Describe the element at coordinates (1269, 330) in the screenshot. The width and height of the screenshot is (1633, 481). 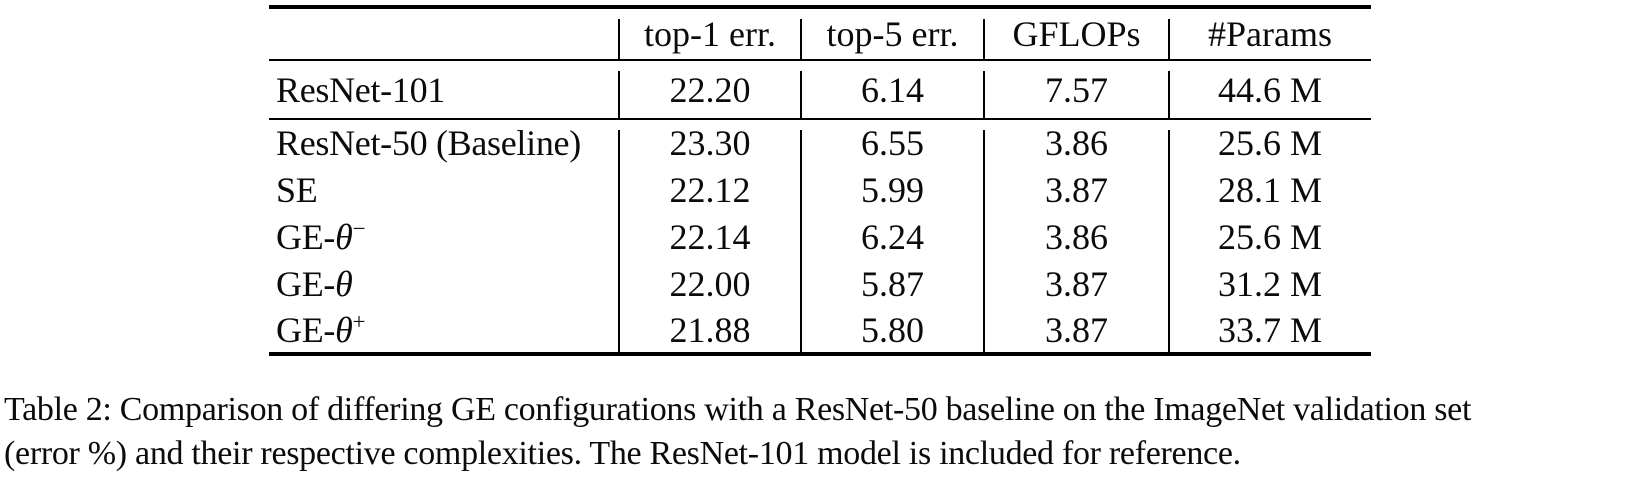
I see `metric-cell: 33.7 M` at that location.